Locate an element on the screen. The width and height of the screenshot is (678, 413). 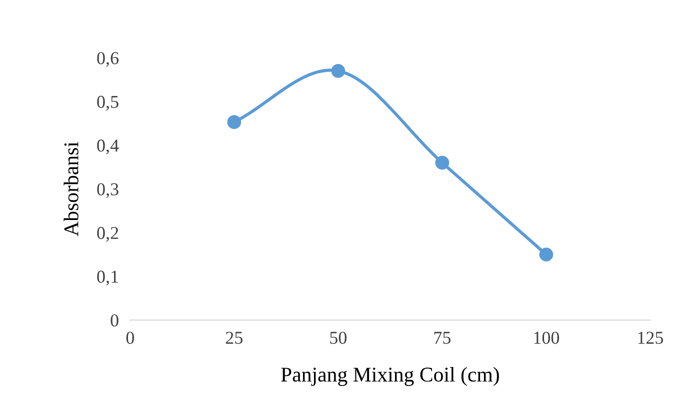
y-tick-label: 0,5 is located at coordinates (107, 103).